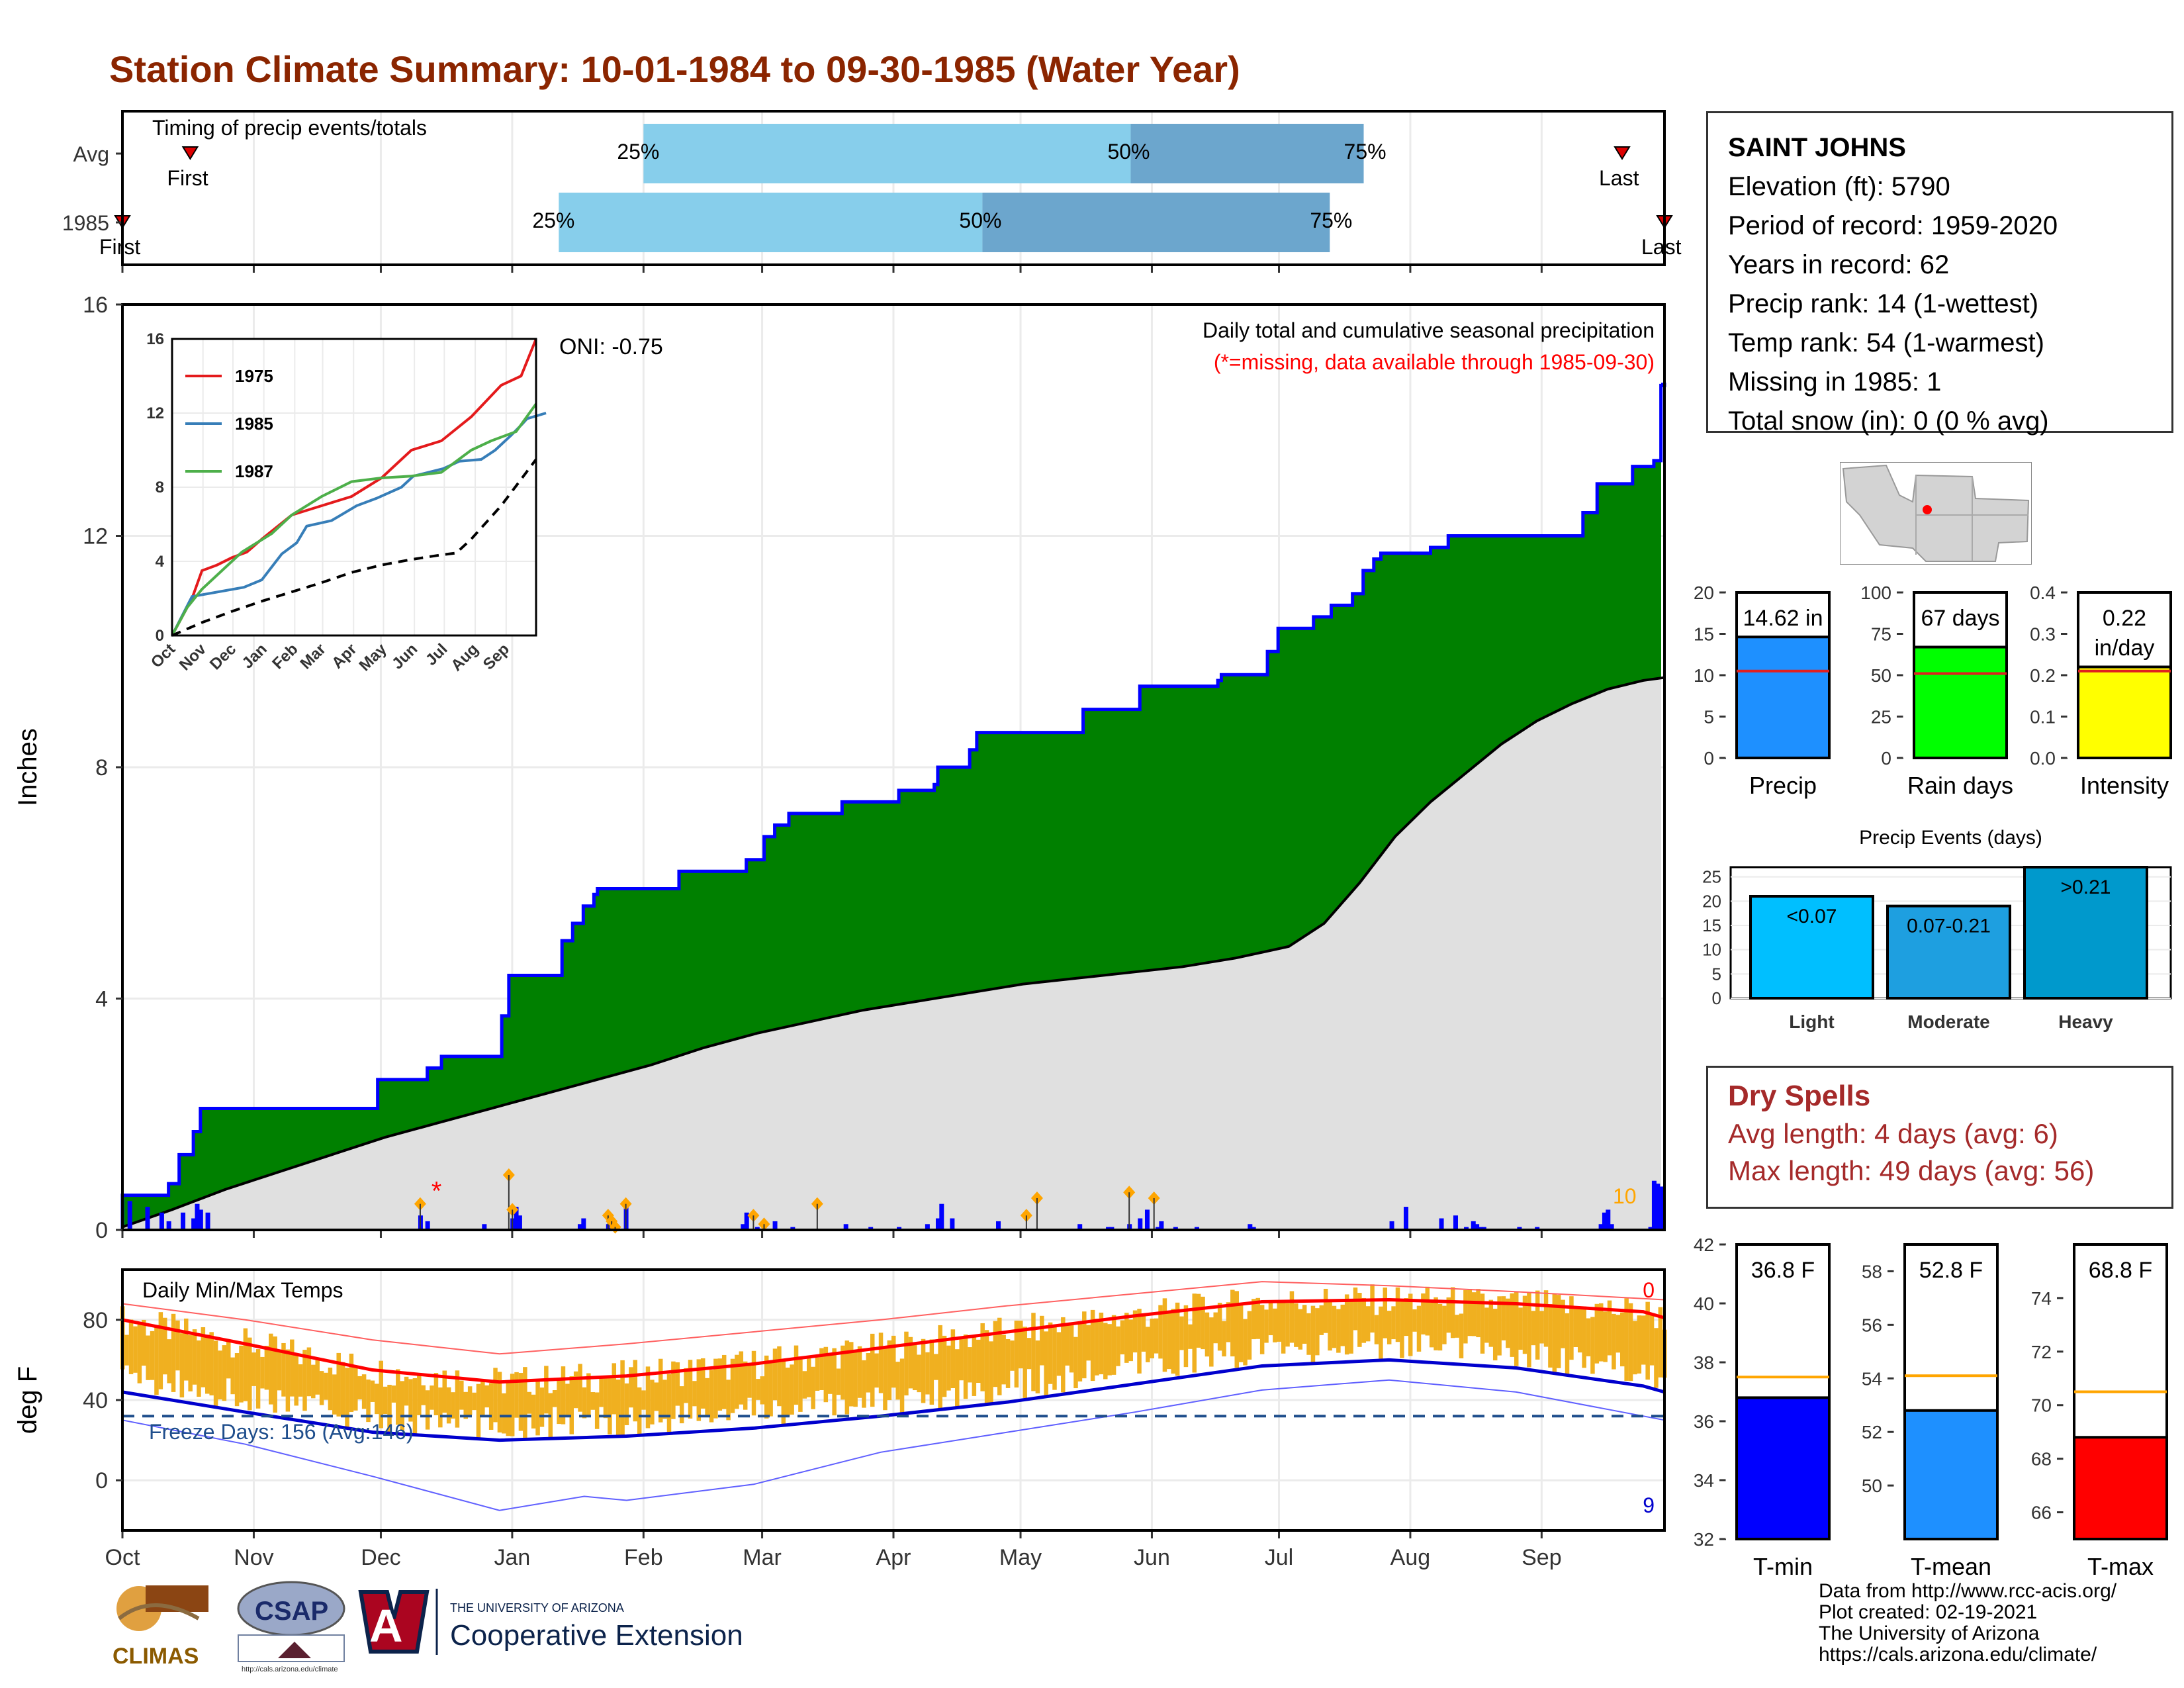 The width and height of the screenshot is (2184, 1688). I want to click on temp-summary-2-y-tick-label: 68, so click(2042, 1459).